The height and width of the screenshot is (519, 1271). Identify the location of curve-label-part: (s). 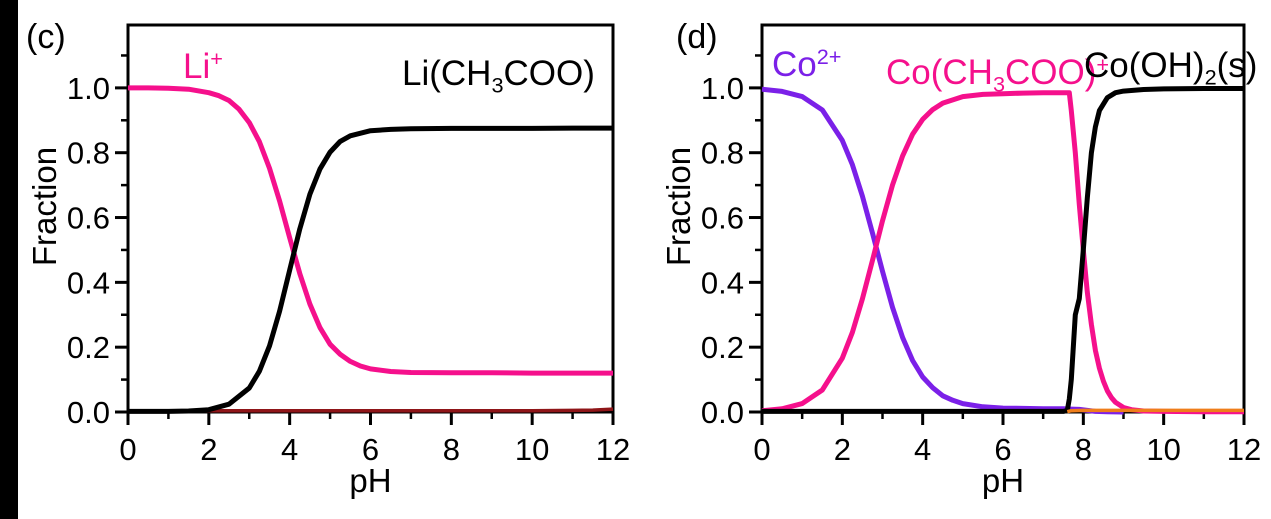
(1237, 65).